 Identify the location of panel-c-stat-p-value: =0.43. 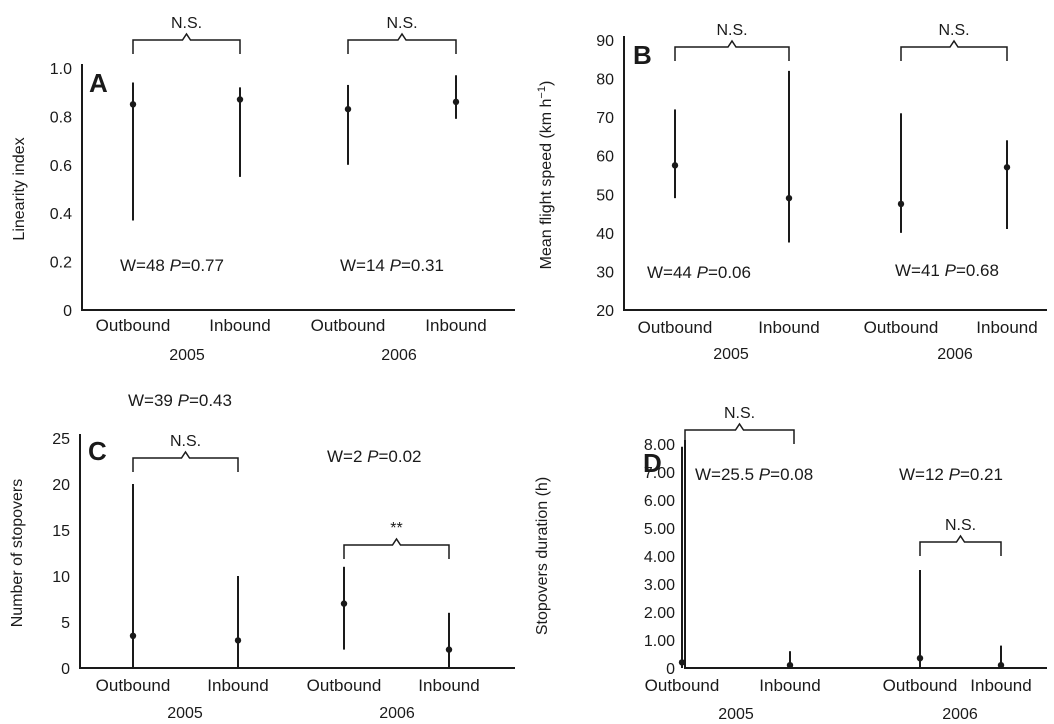
(210, 400).